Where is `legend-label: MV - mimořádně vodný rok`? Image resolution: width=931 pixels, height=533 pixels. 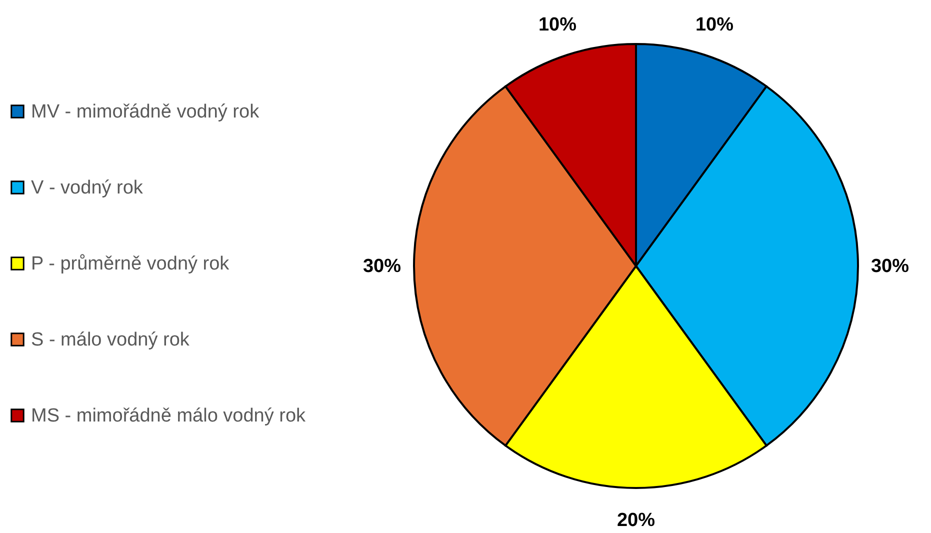
legend-label: MV - mimořádně vodný rok is located at coordinates (145, 112).